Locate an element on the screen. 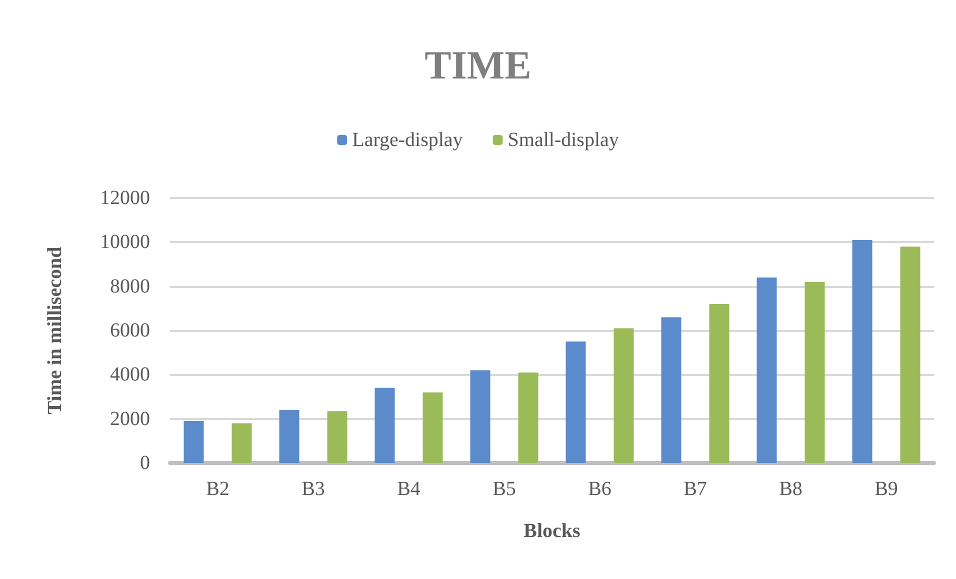  x-tick-label: B5 is located at coordinates (504, 489).